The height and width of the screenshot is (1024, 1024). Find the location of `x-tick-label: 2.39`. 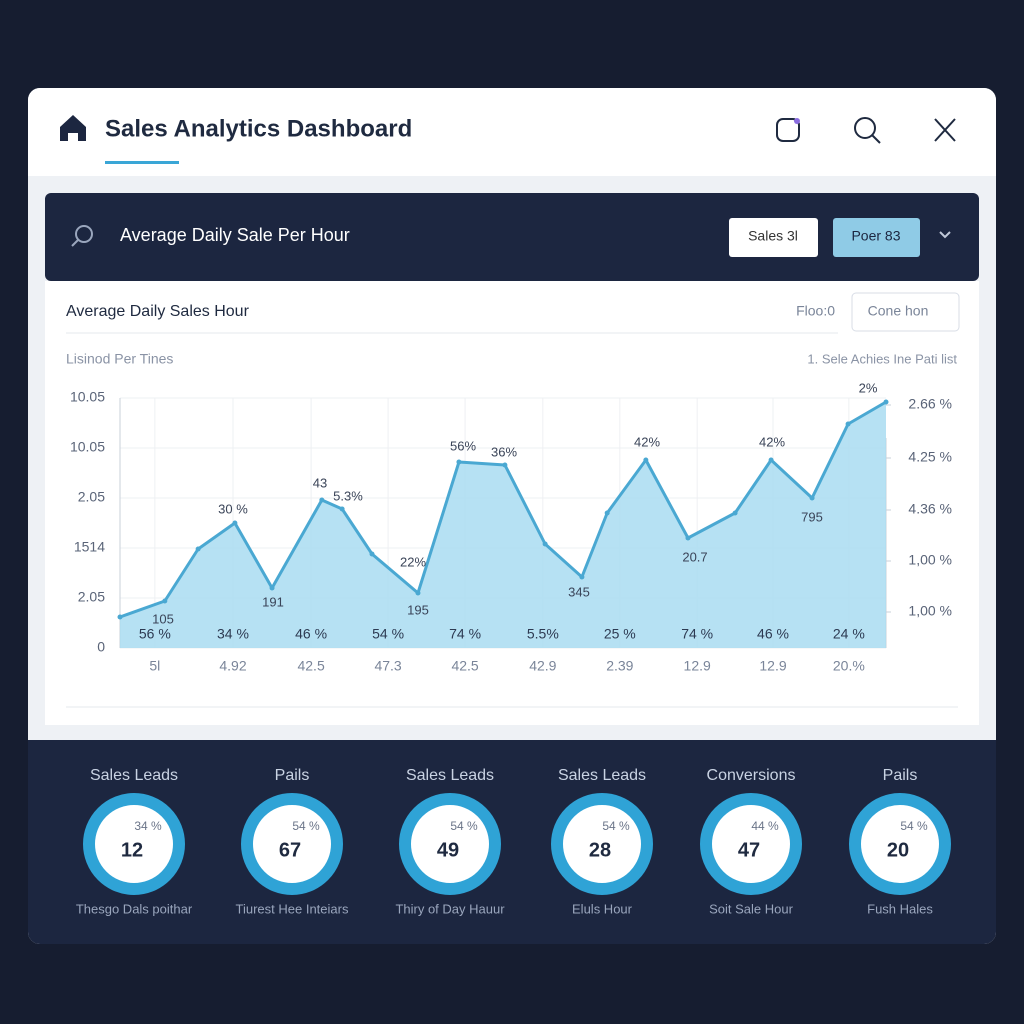

x-tick-label: 2.39 is located at coordinates (619, 666).